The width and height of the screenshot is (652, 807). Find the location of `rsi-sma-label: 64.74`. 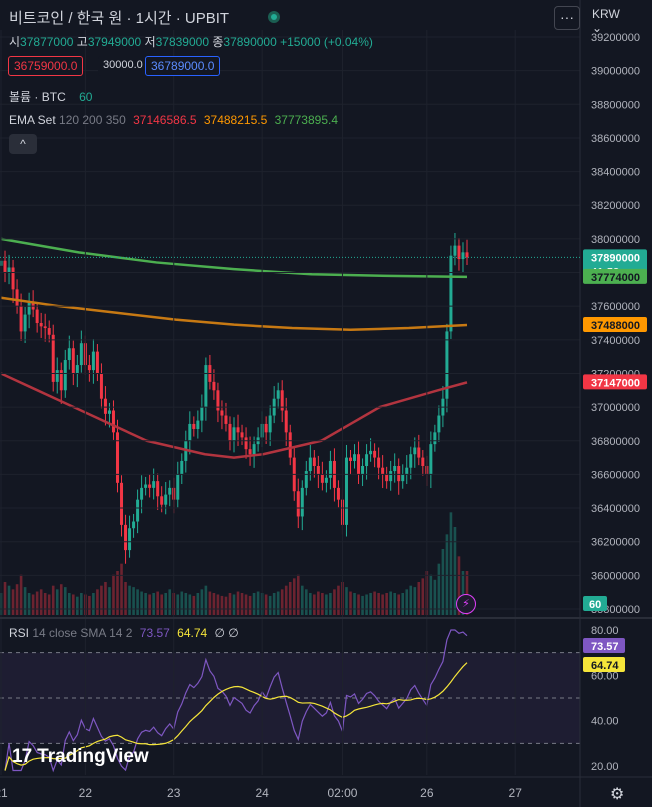

rsi-sma-label: 64.74 is located at coordinates (605, 666).